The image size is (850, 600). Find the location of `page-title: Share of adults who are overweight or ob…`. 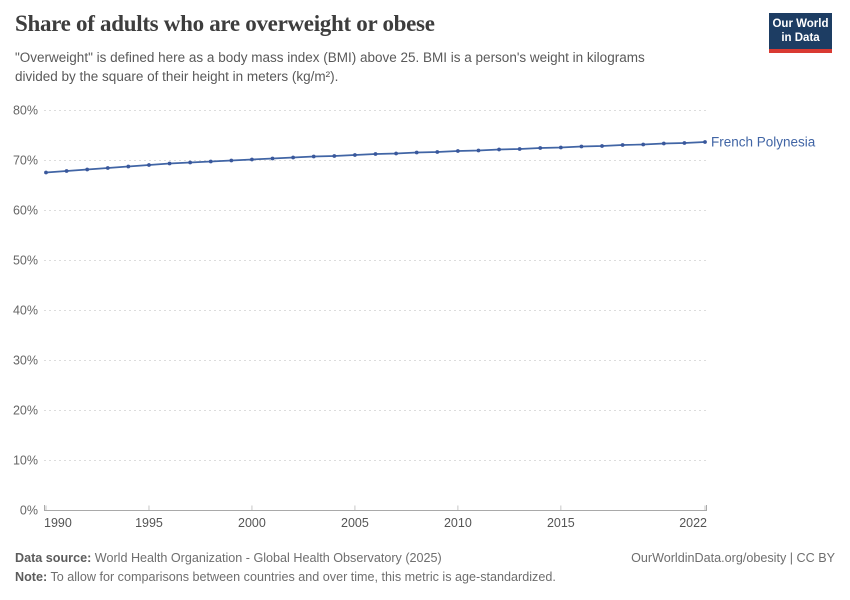

page-title: Share of adults who are overweight or ob… is located at coordinates (225, 23).